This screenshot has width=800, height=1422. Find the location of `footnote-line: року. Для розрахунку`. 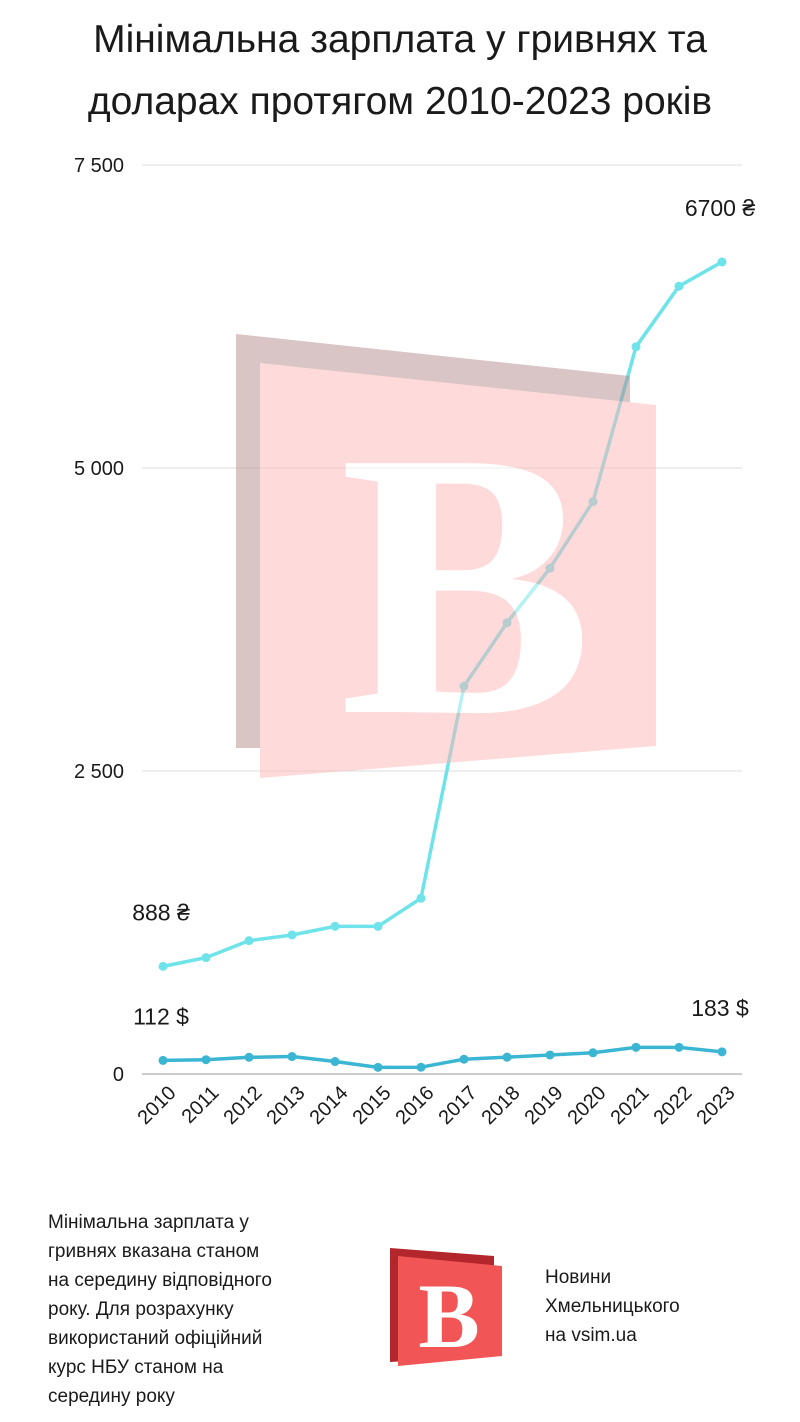

footnote-line: року. Для розрахунку is located at coordinates (141, 1309).